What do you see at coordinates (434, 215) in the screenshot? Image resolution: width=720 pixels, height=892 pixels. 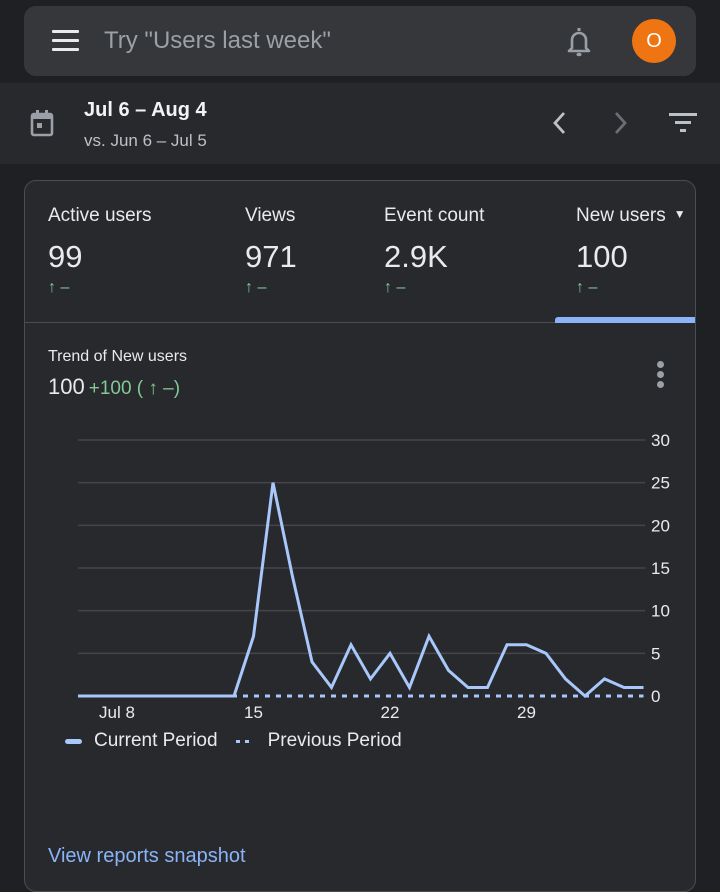 I see `tab-label: Event count` at bounding box center [434, 215].